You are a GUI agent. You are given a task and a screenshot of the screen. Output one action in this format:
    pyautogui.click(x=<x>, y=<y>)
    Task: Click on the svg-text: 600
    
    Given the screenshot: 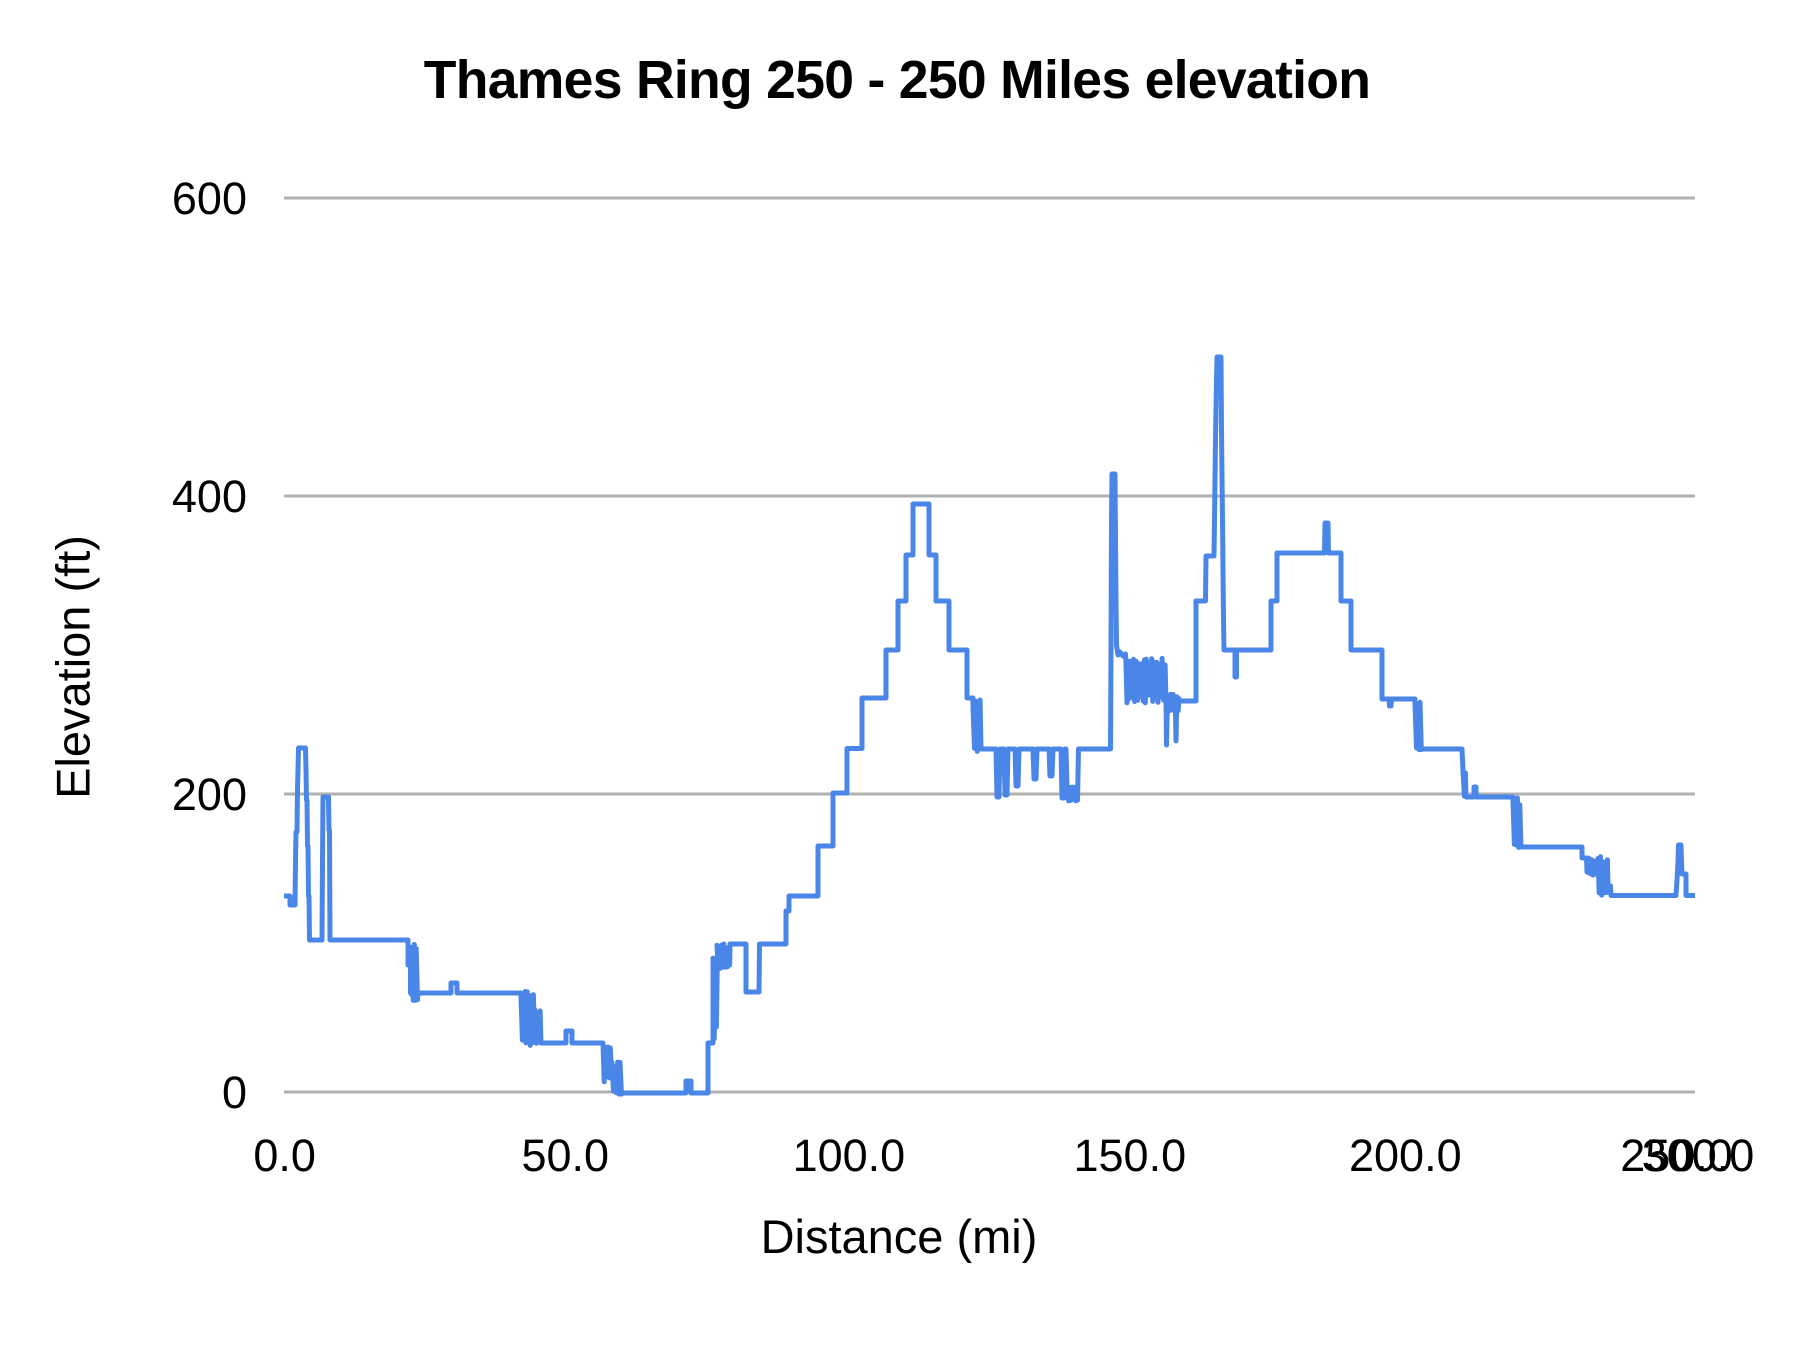 What is the action you would take?
    pyautogui.click(x=209, y=198)
    